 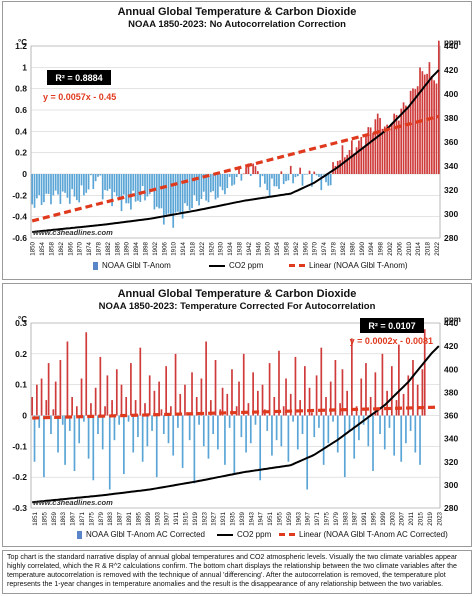 I want to click on legend-swatch-bar, so click(x=95, y=265).